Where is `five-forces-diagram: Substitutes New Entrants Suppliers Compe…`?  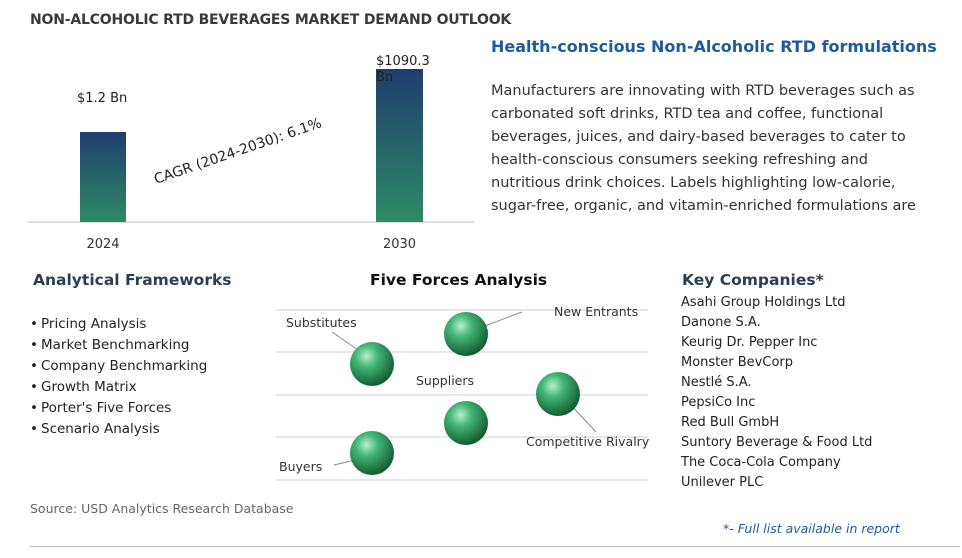
five-forces-diagram: Substitutes New Entrants Suppliers Compe… is located at coordinates (463, 392).